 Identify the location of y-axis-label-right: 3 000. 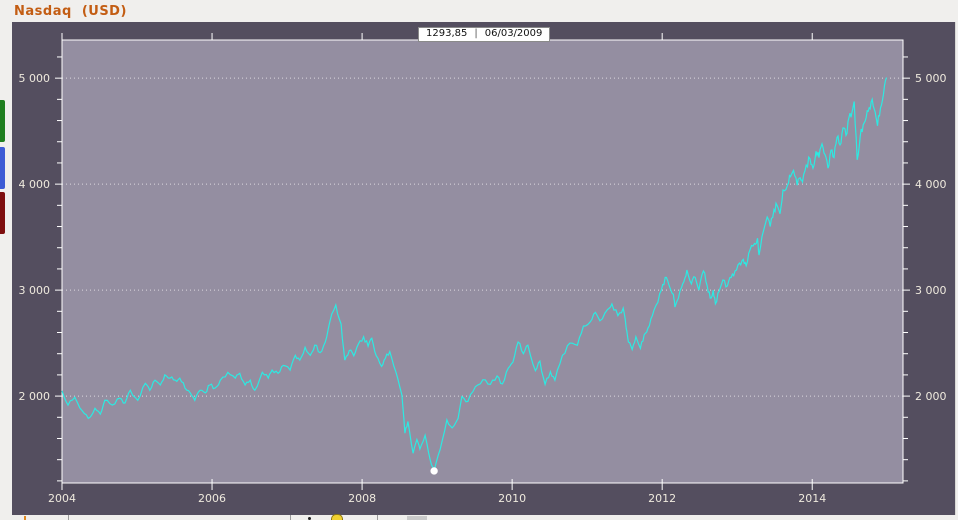
(931, 290).